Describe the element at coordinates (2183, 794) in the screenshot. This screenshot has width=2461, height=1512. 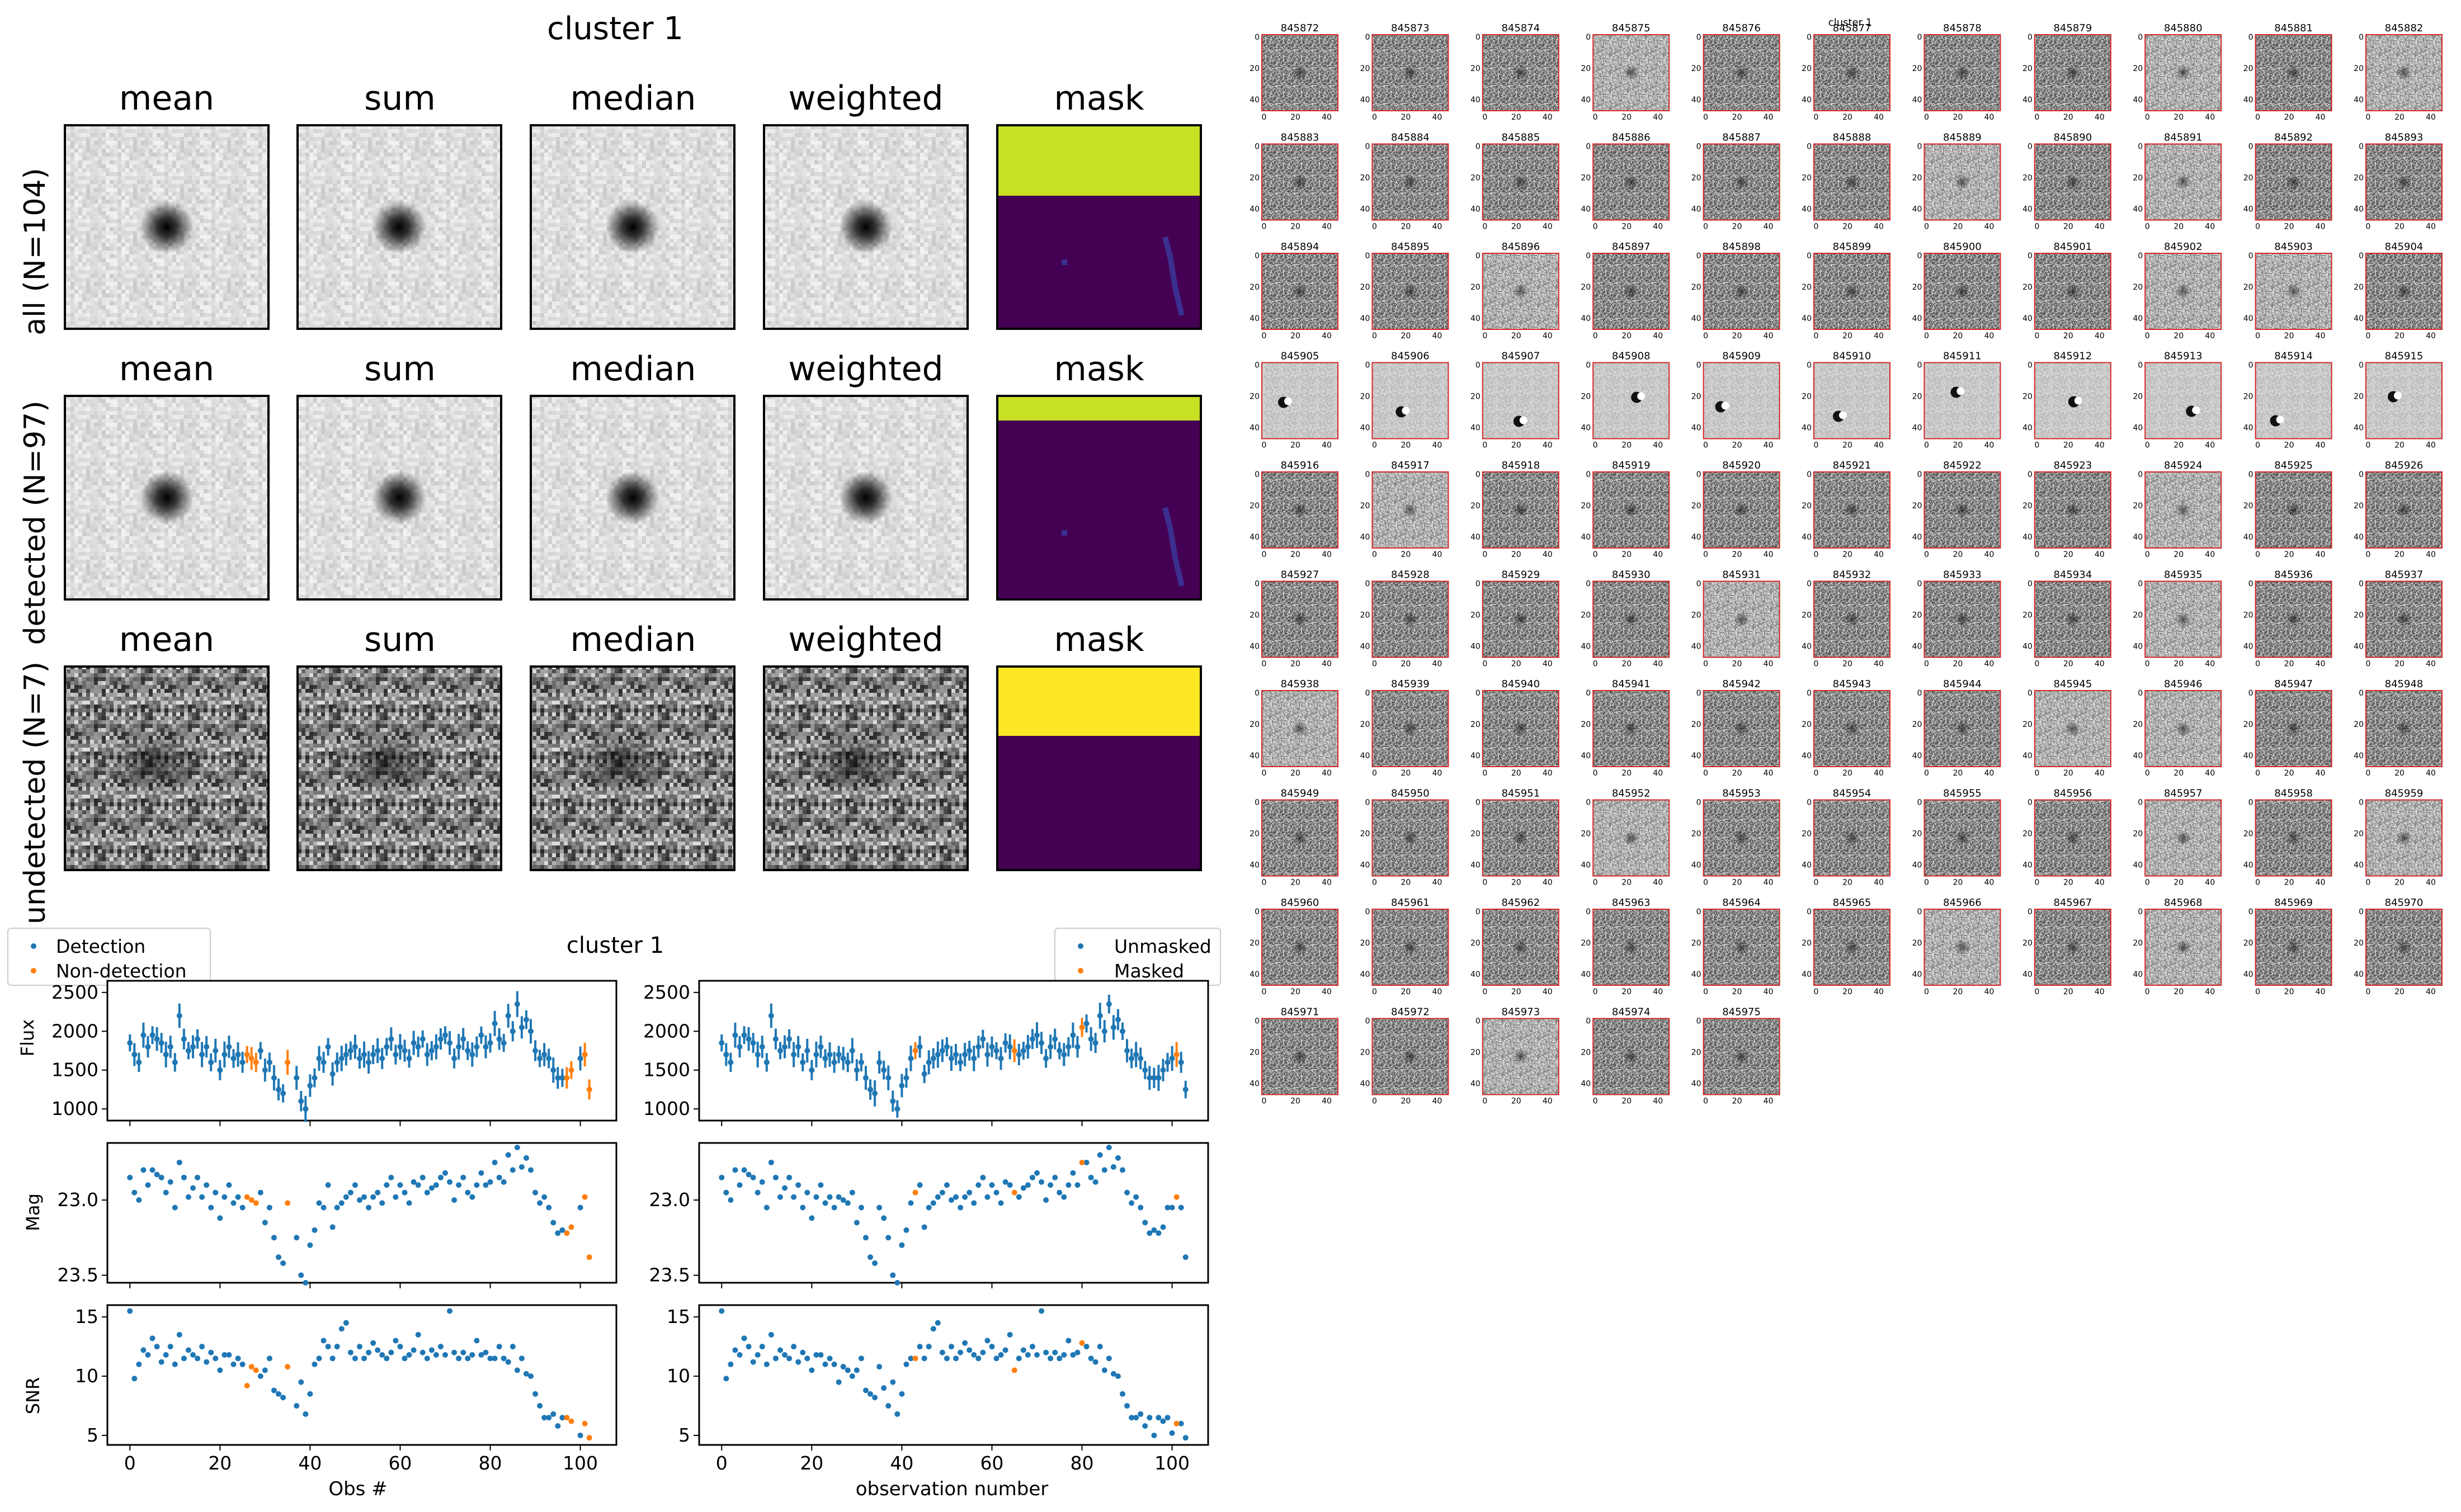
I see `stamp-id-label: 845957` at that location.